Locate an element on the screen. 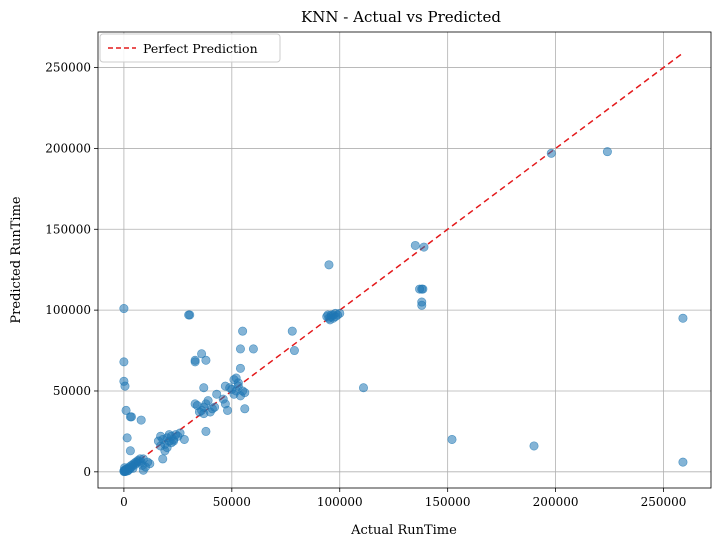 The image size is (721, 546). y-tick-label: 50000 is located at coordinates (72, 391).